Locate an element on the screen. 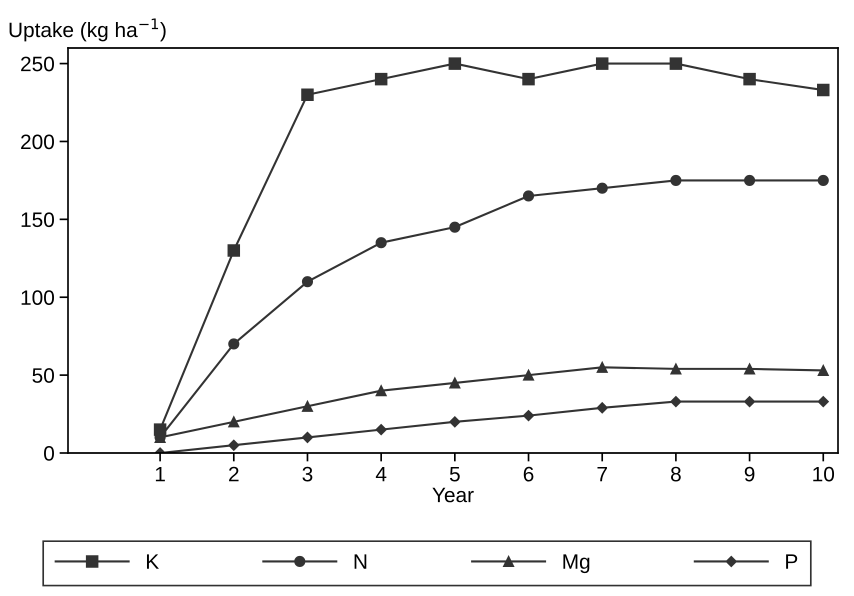 This screenshot has width=854, height=596. legend-label: P is located at coordinates (792, 561).